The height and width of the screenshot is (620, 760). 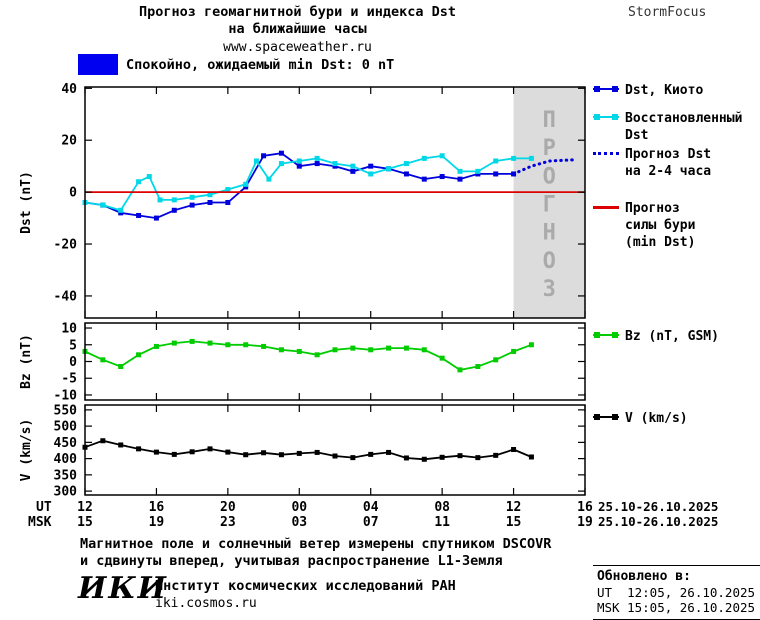 I want to click on y-tick-label: -10, so click(x=66, y=395).